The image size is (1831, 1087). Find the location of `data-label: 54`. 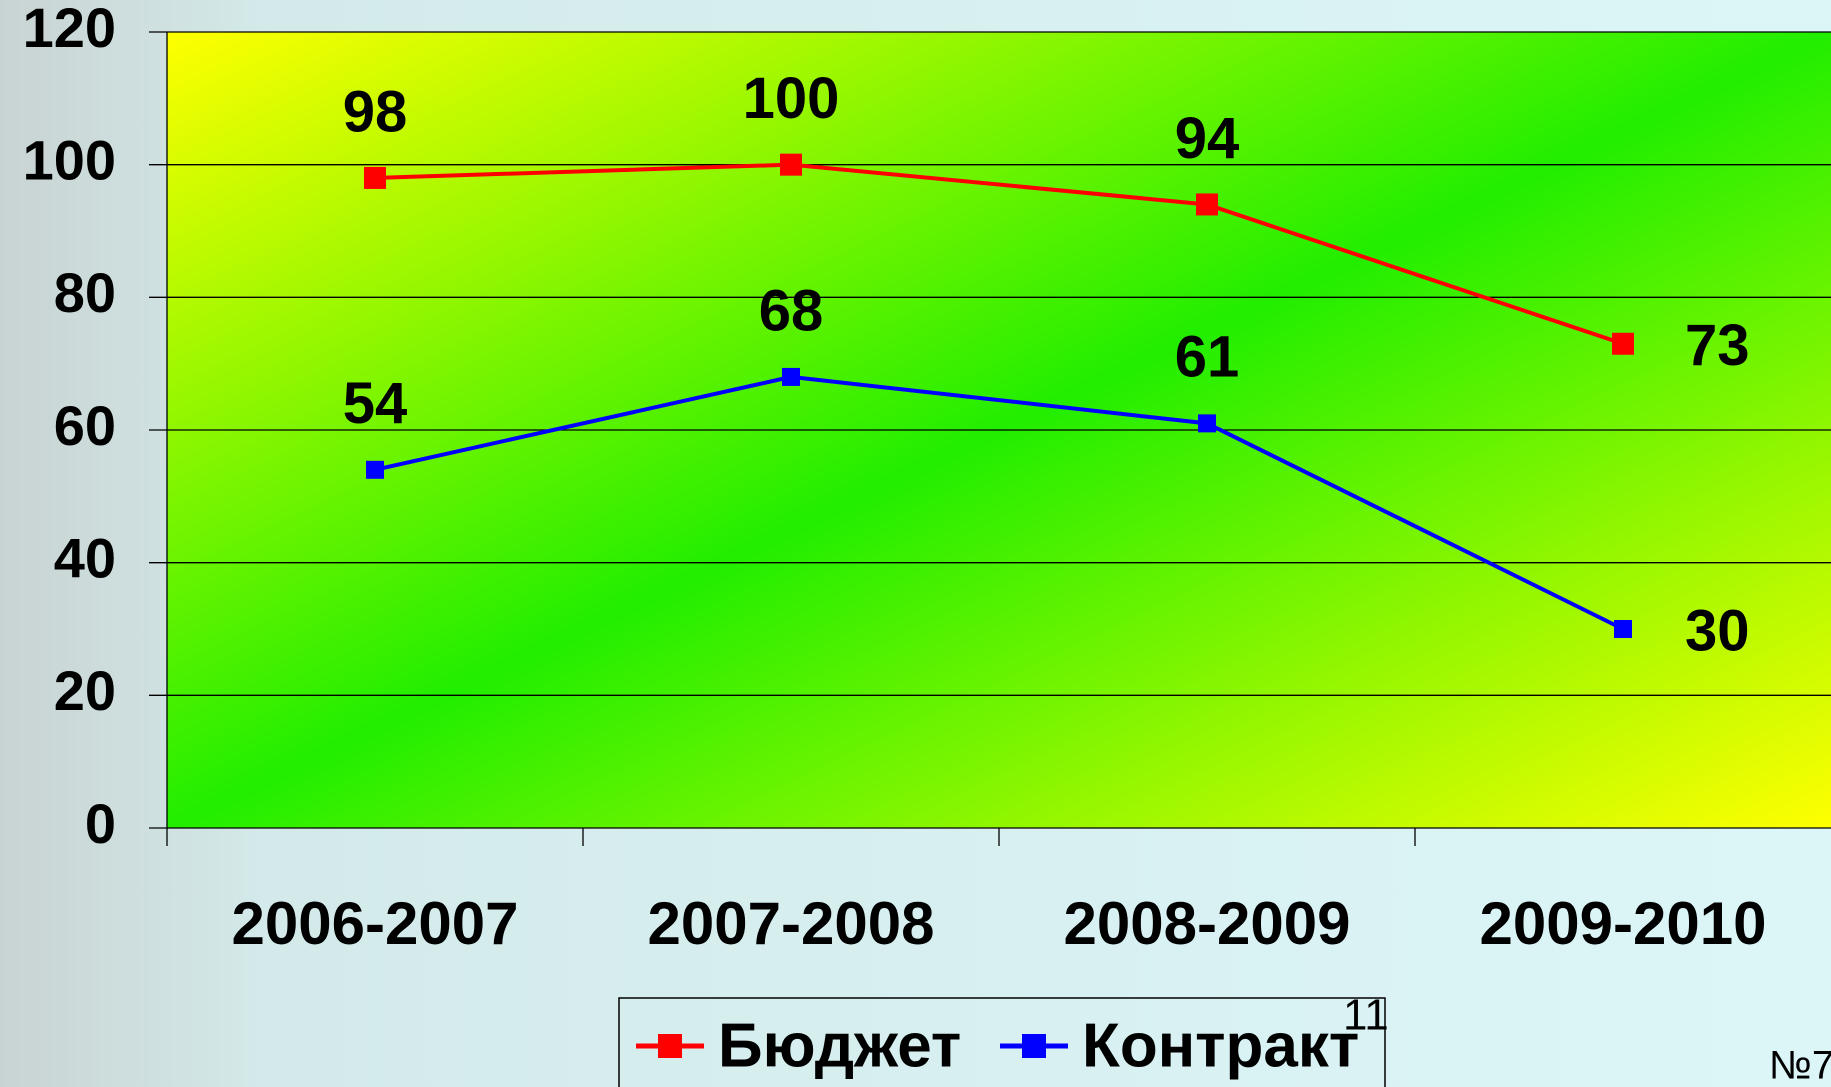

data-label: 54 is located at coordinates (375, 403).